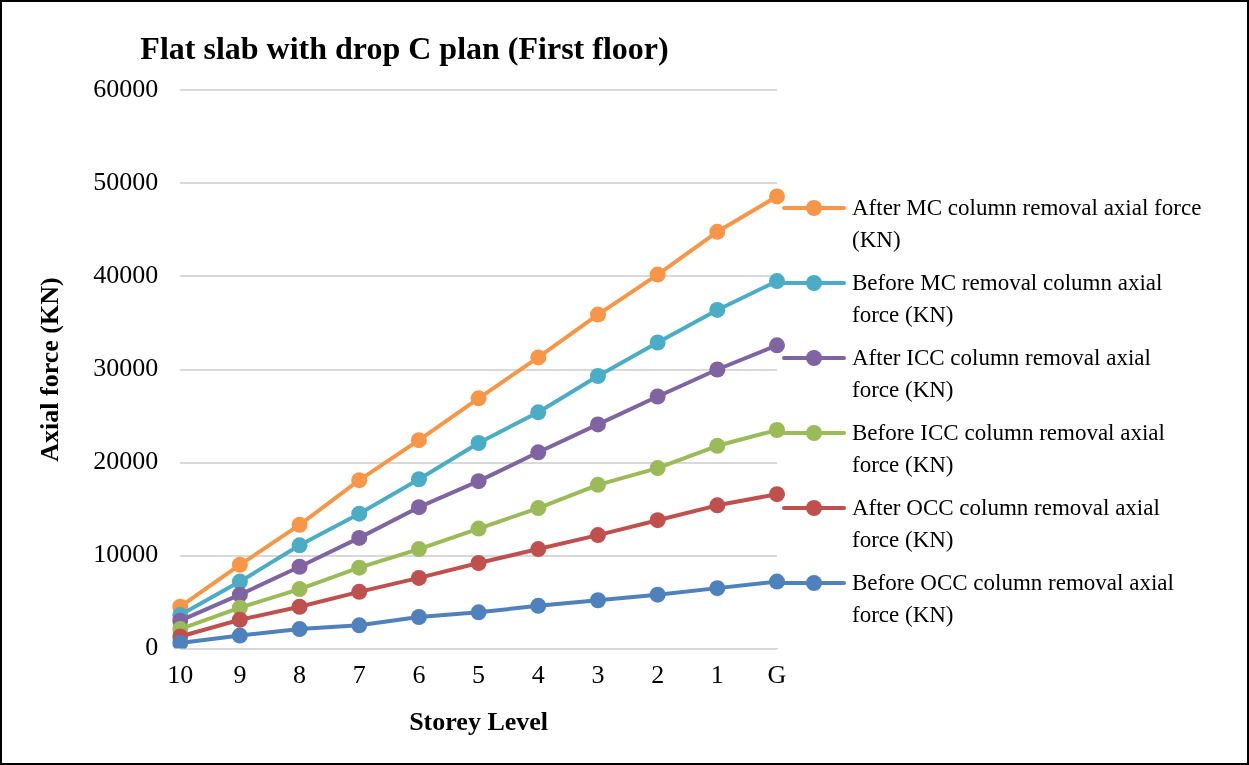 Image resolution: width=1249 pixels, height=765 pixels. Describe the element at coordinates (126, 554) in the screenshot. I see `y-tick-label: 10000` at that location.